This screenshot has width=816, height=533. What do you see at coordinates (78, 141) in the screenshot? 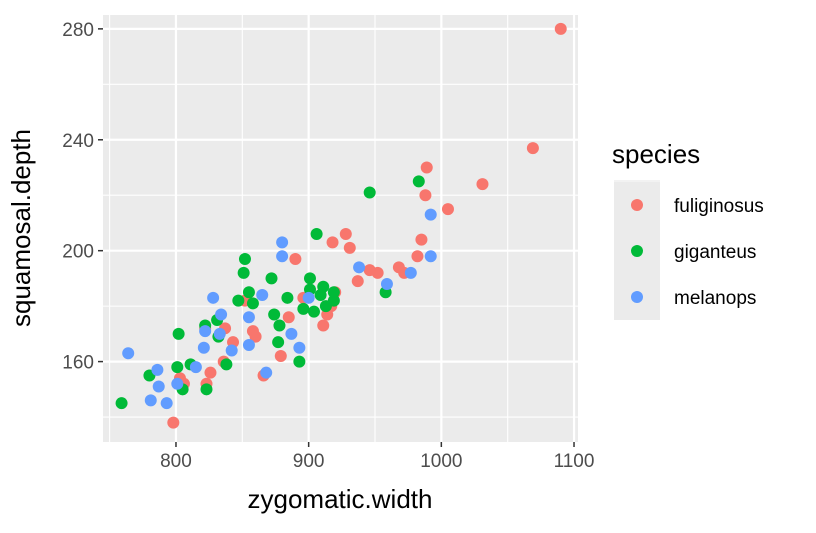
I see `y-tick-label: 240` at bounding box center [78, 141].